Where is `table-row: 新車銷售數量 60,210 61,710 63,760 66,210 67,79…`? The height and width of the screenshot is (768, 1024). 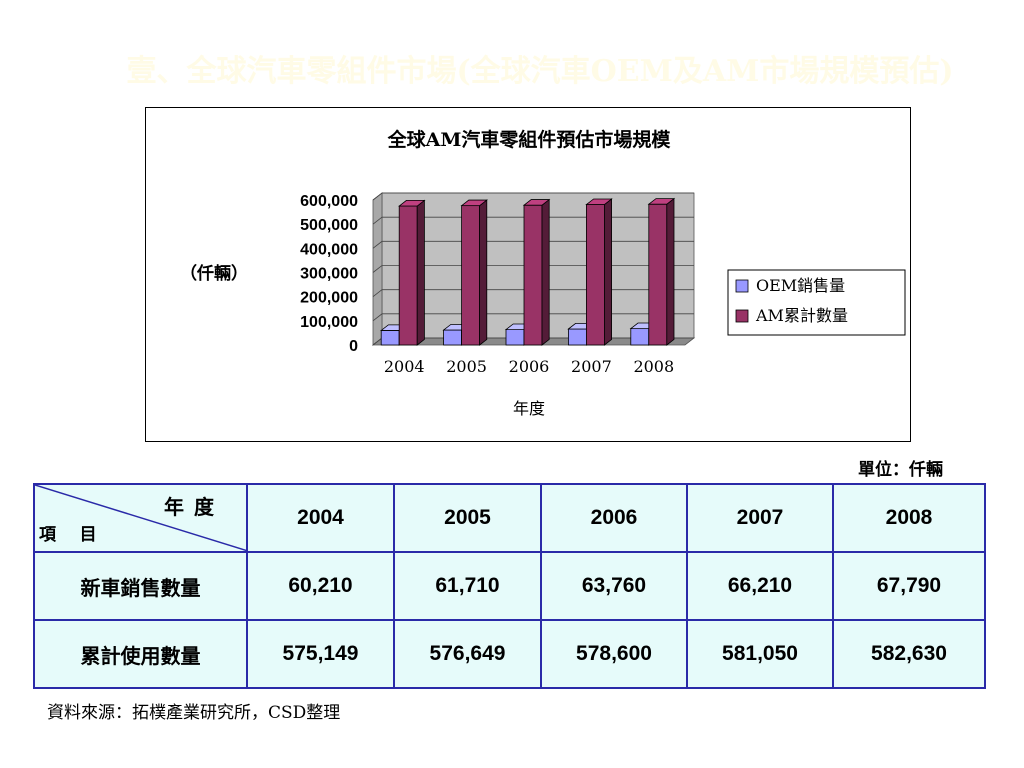 table-row: 新車銷售數量 60,210 61,710 63,760 66,210 67,79… is located at coordinates (509, 586).